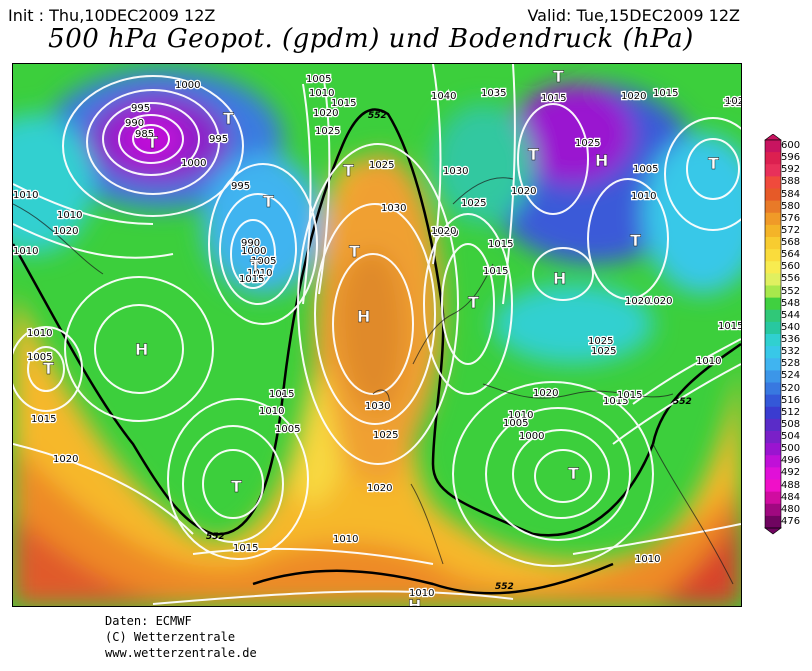 The image size is (812, 671). Describe the element at coordinates (773, 531) in the screenshot. I see `colorbar-bottom-arrow` at that location.